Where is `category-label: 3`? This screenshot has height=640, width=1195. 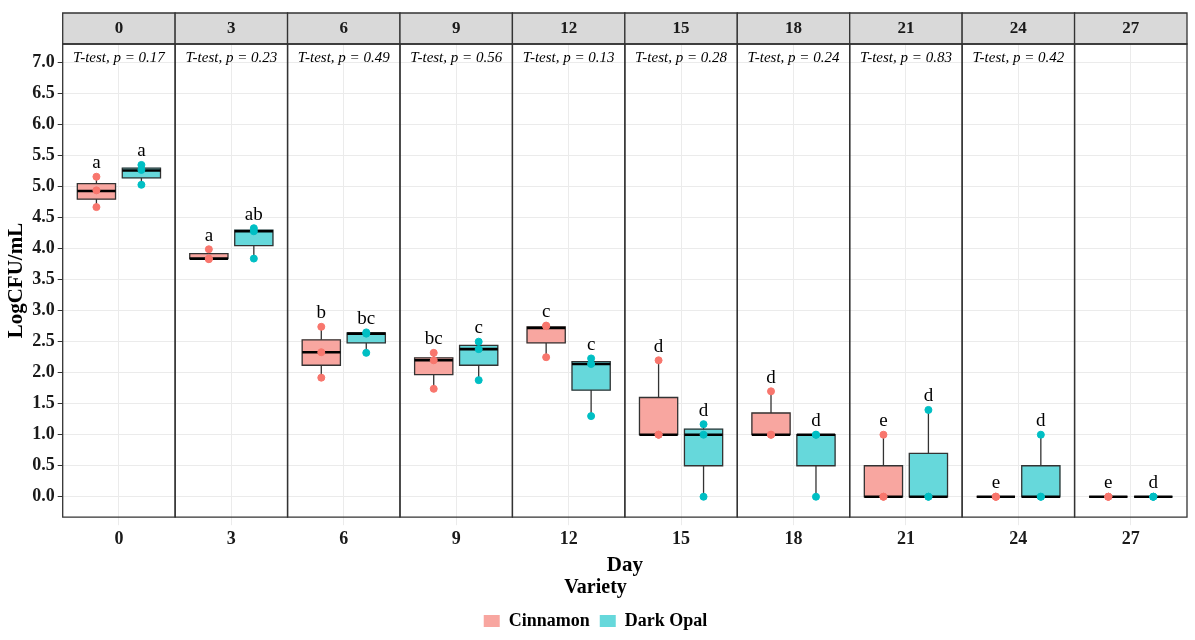
category-label: 3 is located at coordinates (231, 537).